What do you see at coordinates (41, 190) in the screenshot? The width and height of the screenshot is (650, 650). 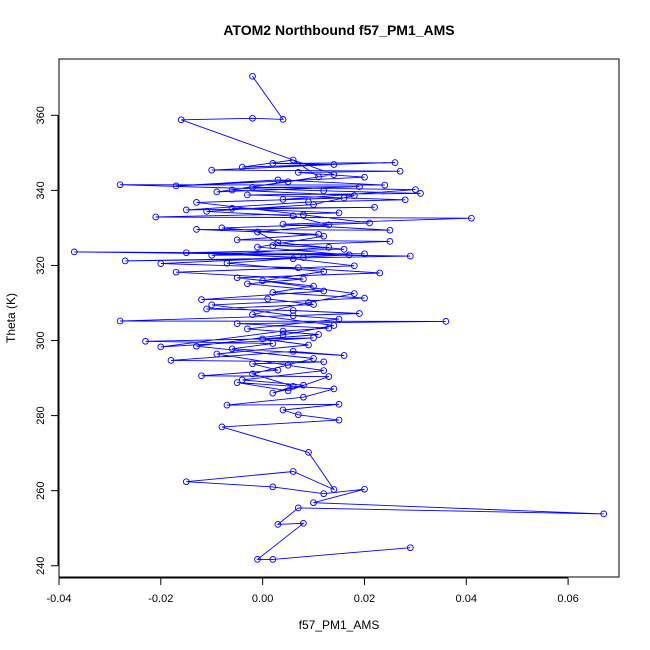 I see `y-tick-label: 340` at bounding box center [41, 190].